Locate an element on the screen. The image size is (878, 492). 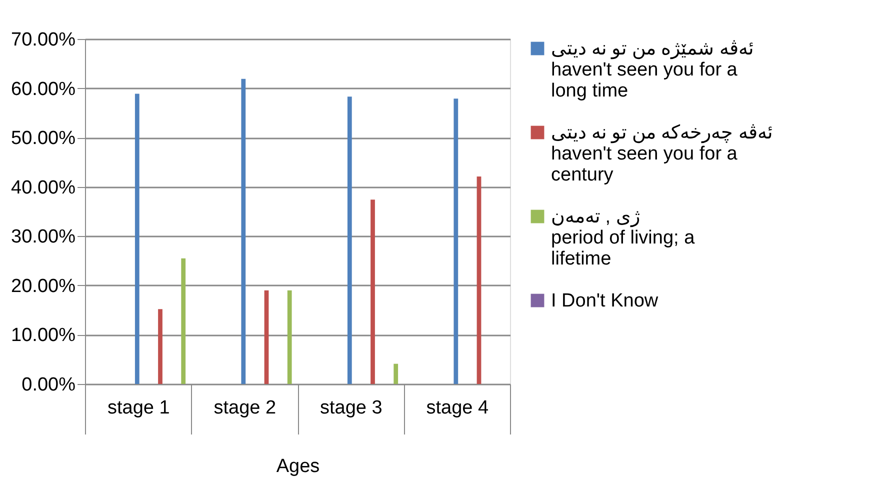
y-tick-label: 70.00% is located at coordinates (43, 40).